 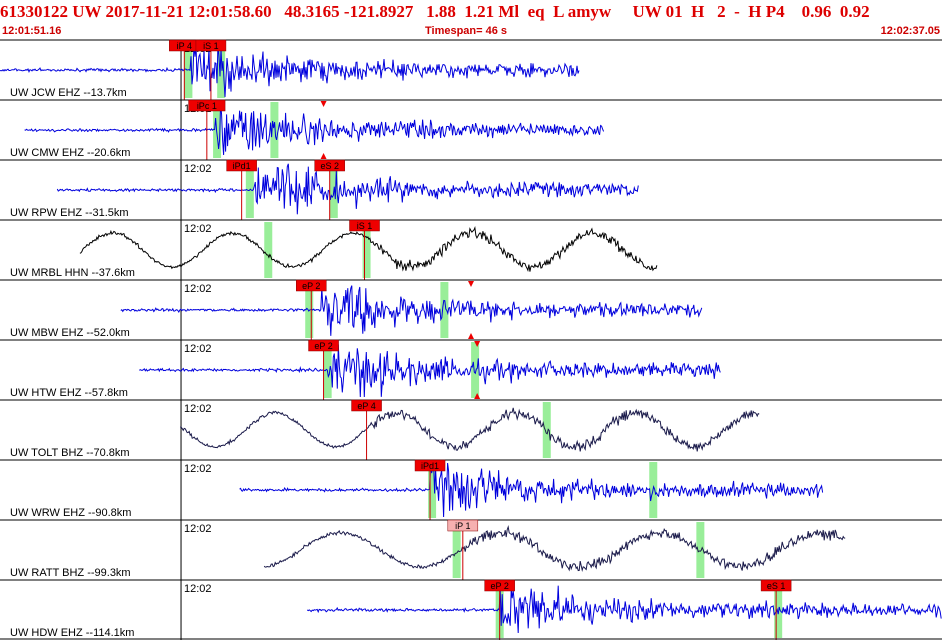 I want to click on trace-panel: 12:02 eP 2 UW HTW EHZ --57.8km, so click(x=471, y=369).